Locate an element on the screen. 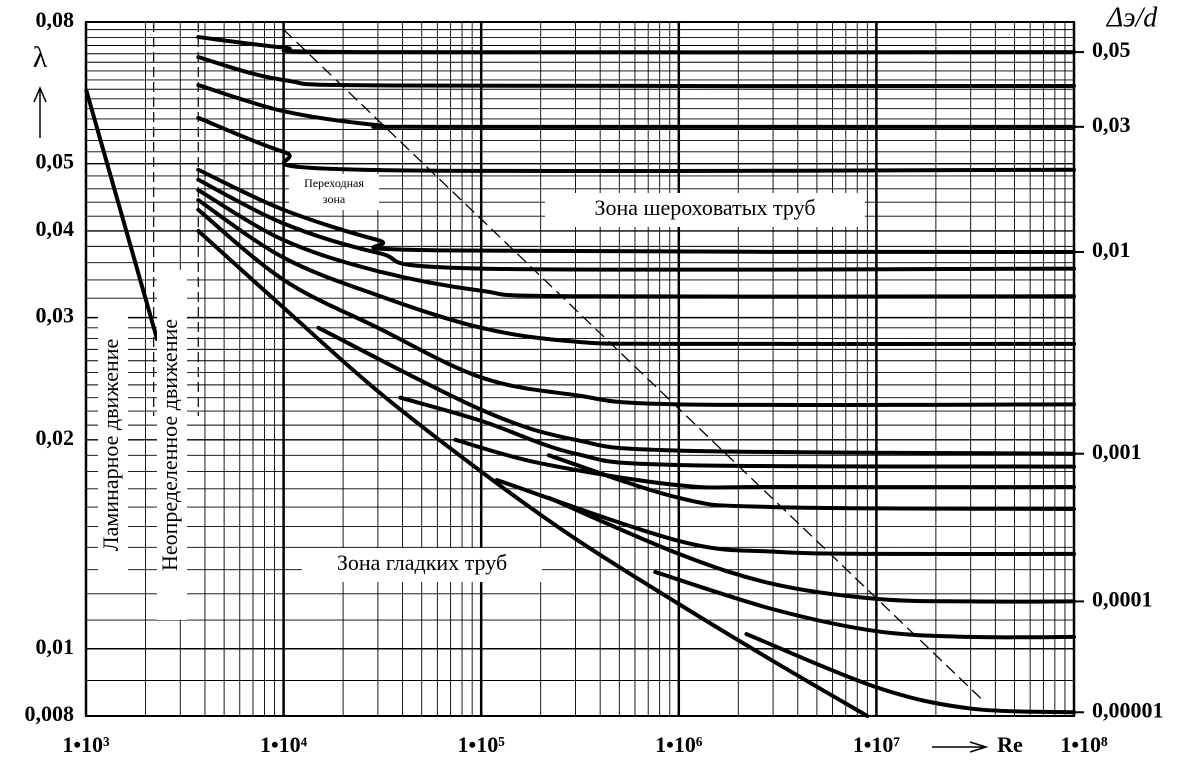 The width and height of the screenshot is (1194, 776). y-tick-label: 0,08 is located at coordinates (55, 19).